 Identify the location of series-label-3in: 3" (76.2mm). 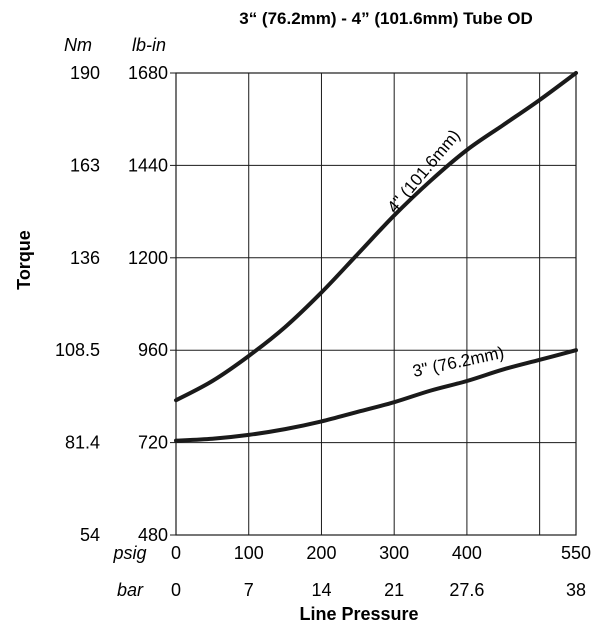
(458, 362).